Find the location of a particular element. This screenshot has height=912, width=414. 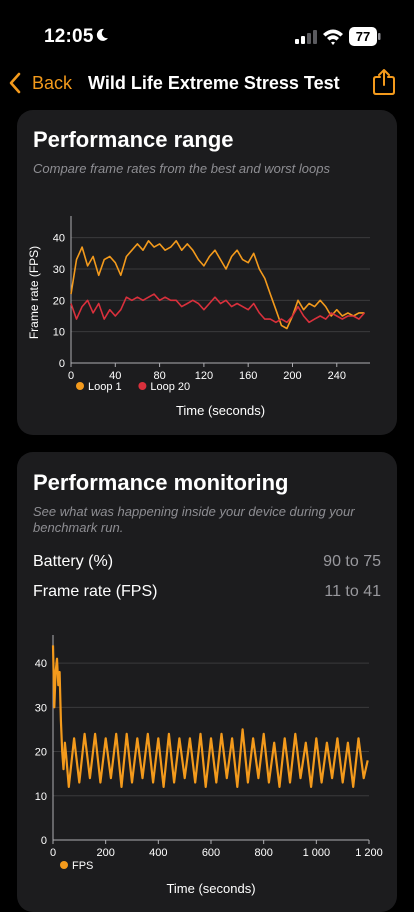

legend-label: FPS is located at coordinates (82, 866).